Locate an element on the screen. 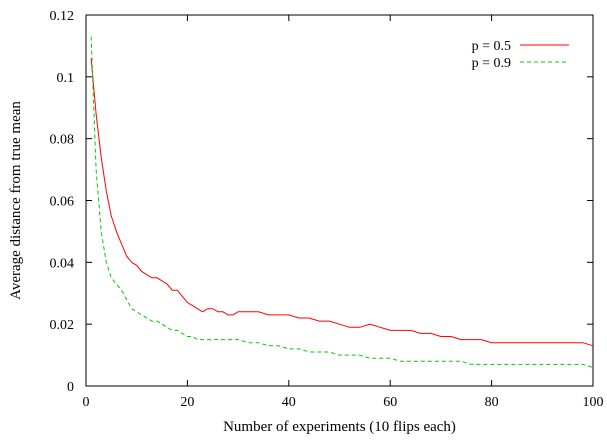  y-tick-label: 0.02 is located at coordinates (62, 325).